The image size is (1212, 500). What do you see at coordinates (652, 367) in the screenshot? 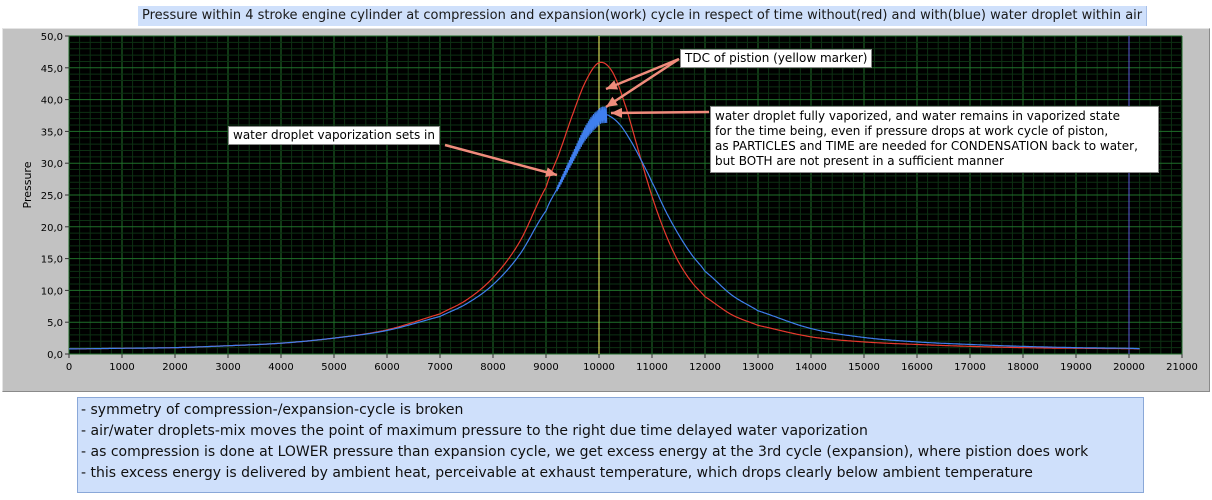
I see `x-tick-label: 11000` at bounding box center [652, 367].